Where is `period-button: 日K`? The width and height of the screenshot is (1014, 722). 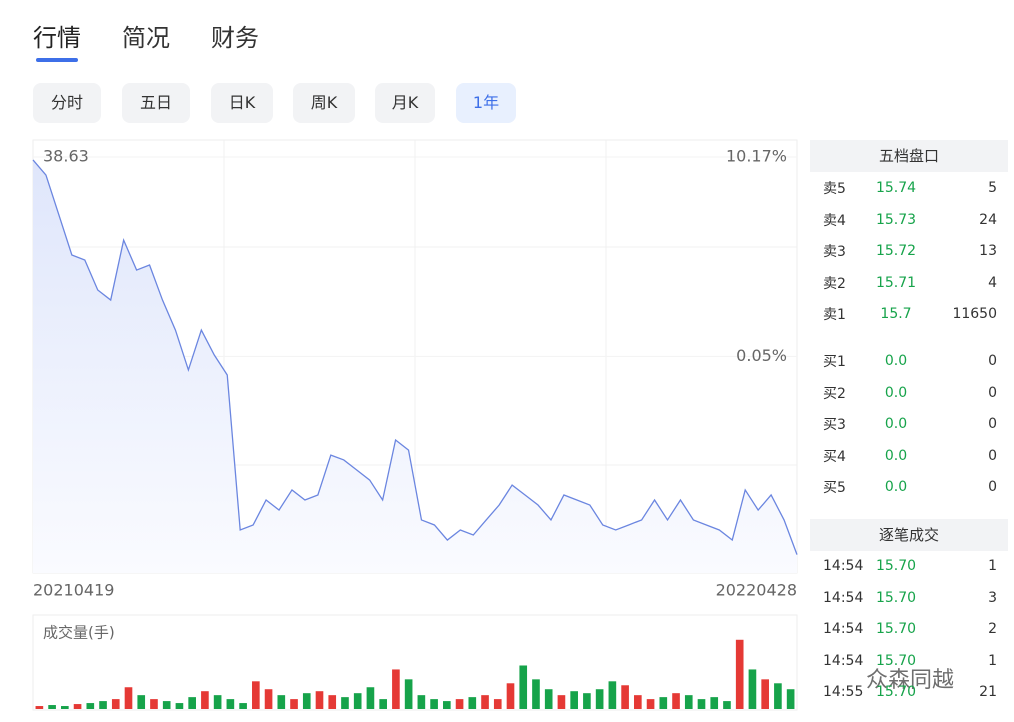
period-button: 日K is located at coordinates (242, 103).